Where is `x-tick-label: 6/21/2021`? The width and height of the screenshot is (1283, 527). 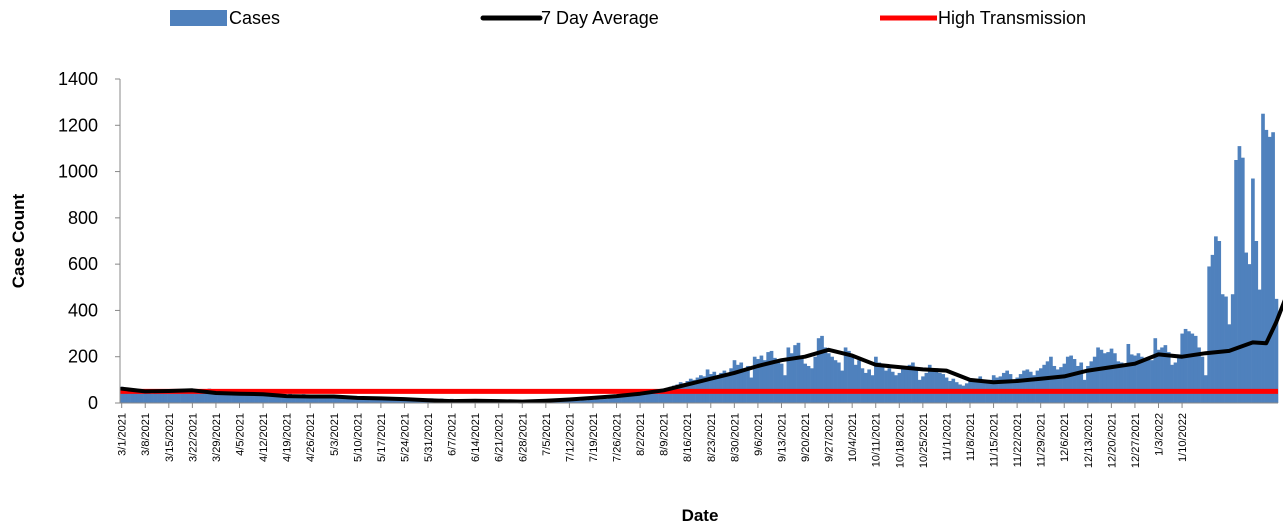
x-tick-label: 6/21/2021 is located at coordinates (500, 437).